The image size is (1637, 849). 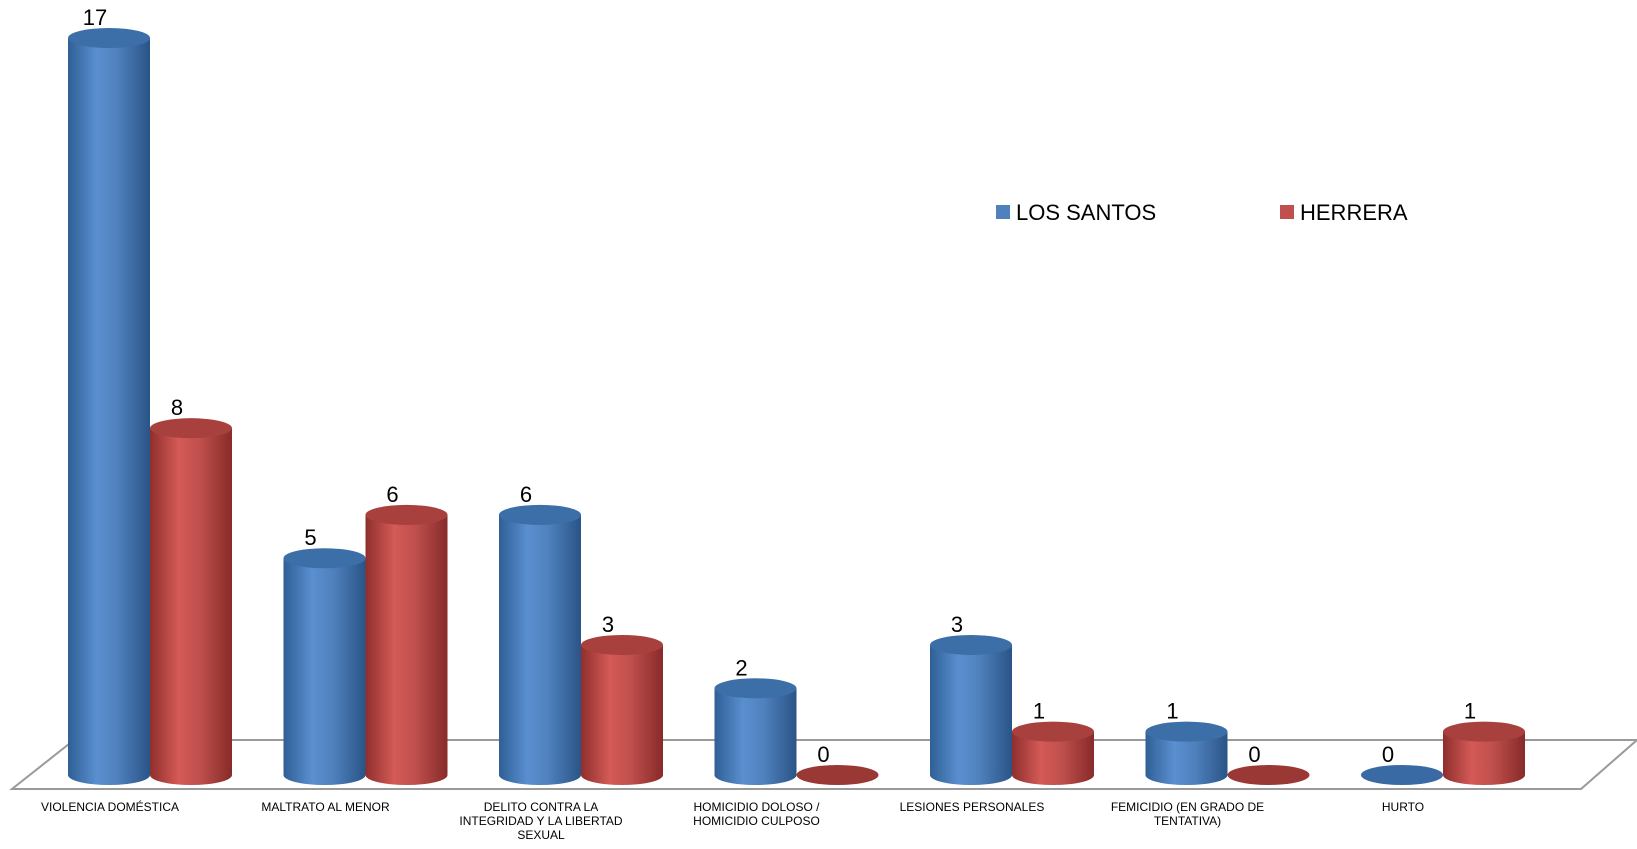 What do you see at coordinates (1354, 212) in the screenshot?
I see `legend-label-herrera: HERRERA` at bounding box center [1354, 212].